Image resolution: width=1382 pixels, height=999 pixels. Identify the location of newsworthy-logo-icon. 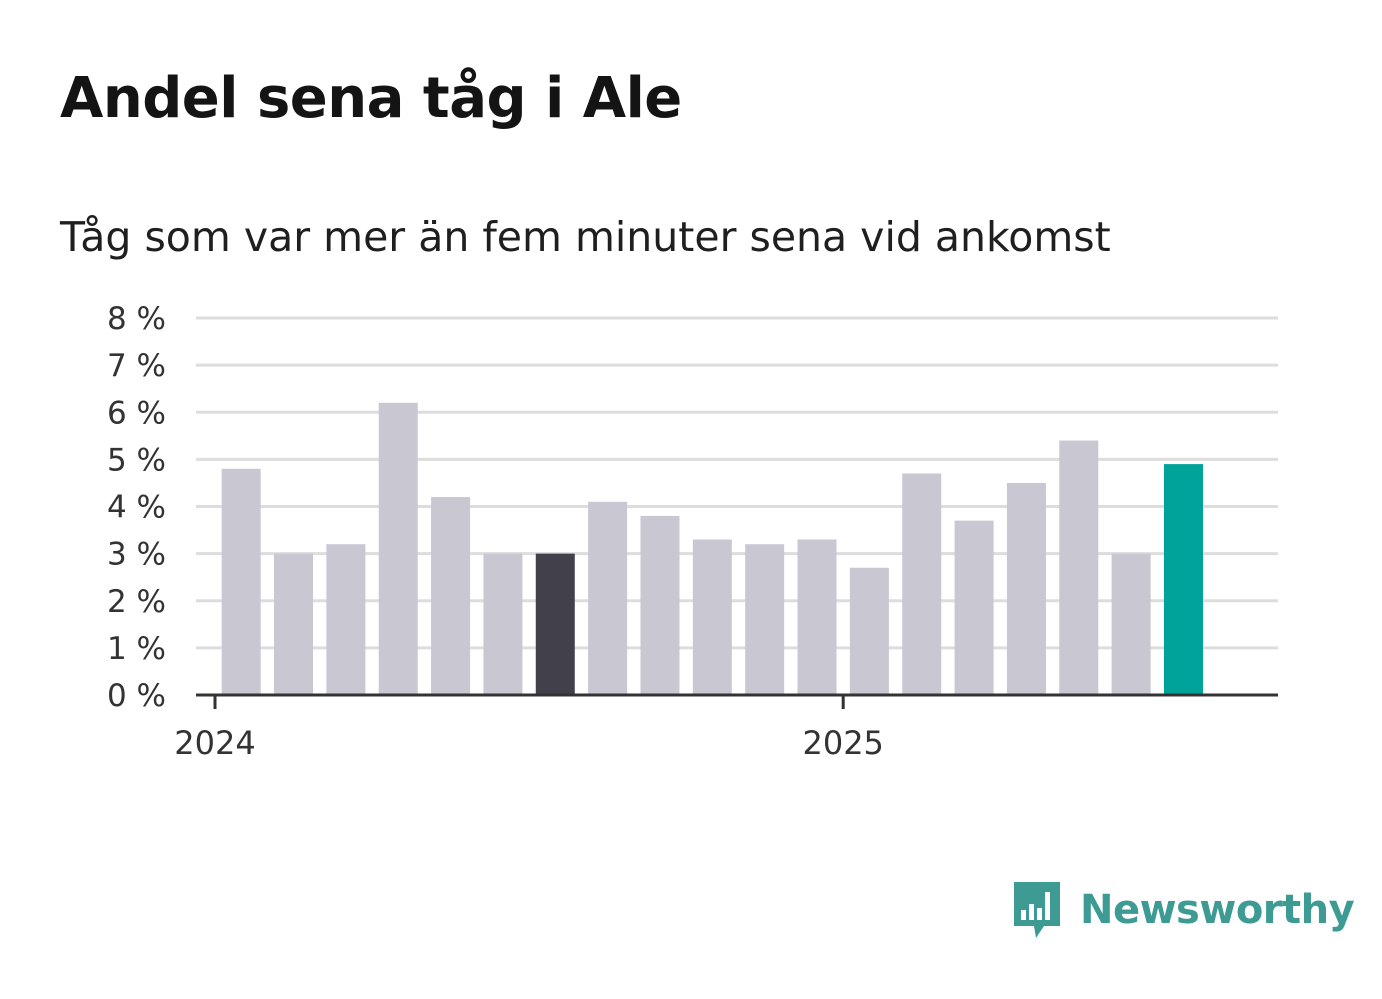
(1037, 910).